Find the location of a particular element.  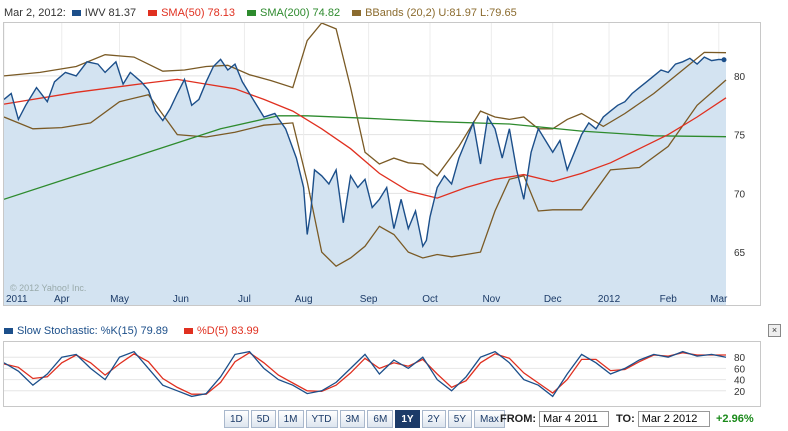

d-swatch is located at coordinates (189, 331).